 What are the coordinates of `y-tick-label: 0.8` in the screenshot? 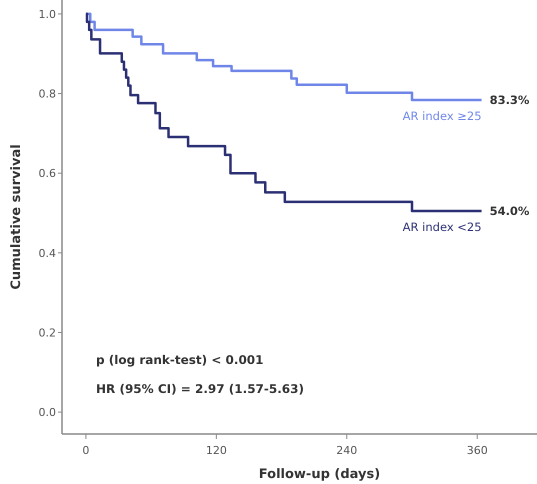 It's located at (47, 94).